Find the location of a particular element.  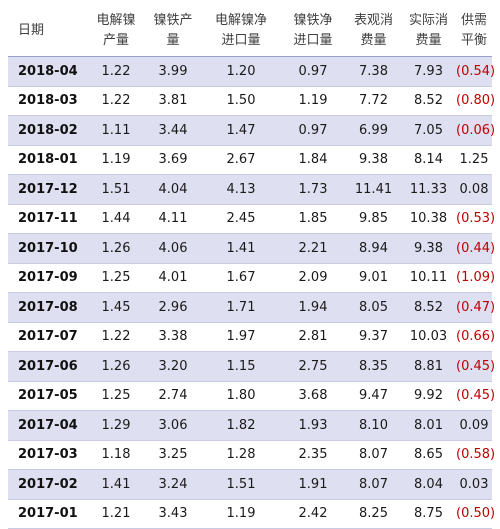

value-cell: 3.24 is located at coordinates (173, 484).